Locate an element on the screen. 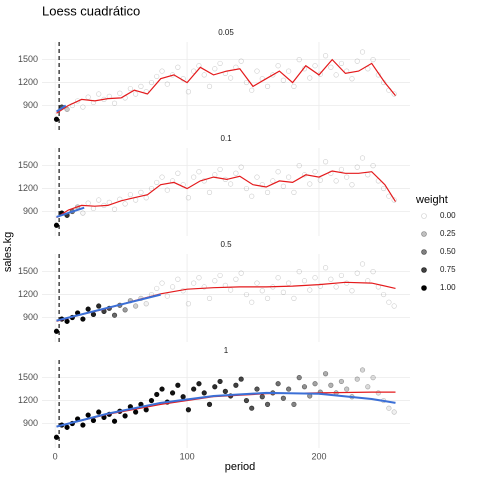 The width and height of the screenshot is (480, 480). x-tick-label: 0 is located at coordinates (55, 456).